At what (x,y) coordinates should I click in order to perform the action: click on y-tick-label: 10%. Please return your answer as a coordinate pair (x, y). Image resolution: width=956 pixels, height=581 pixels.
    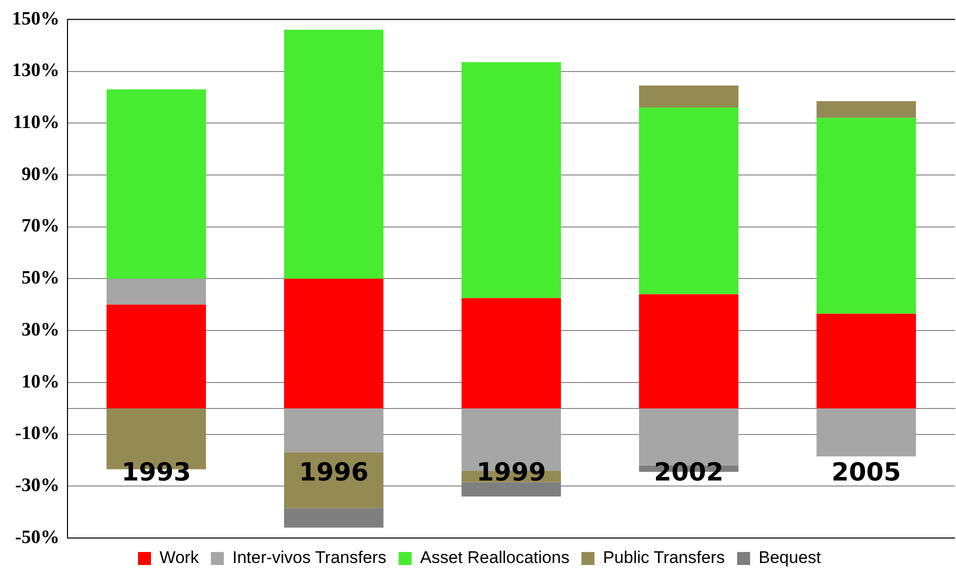
    Looking at the image, I should click on (41, 381).